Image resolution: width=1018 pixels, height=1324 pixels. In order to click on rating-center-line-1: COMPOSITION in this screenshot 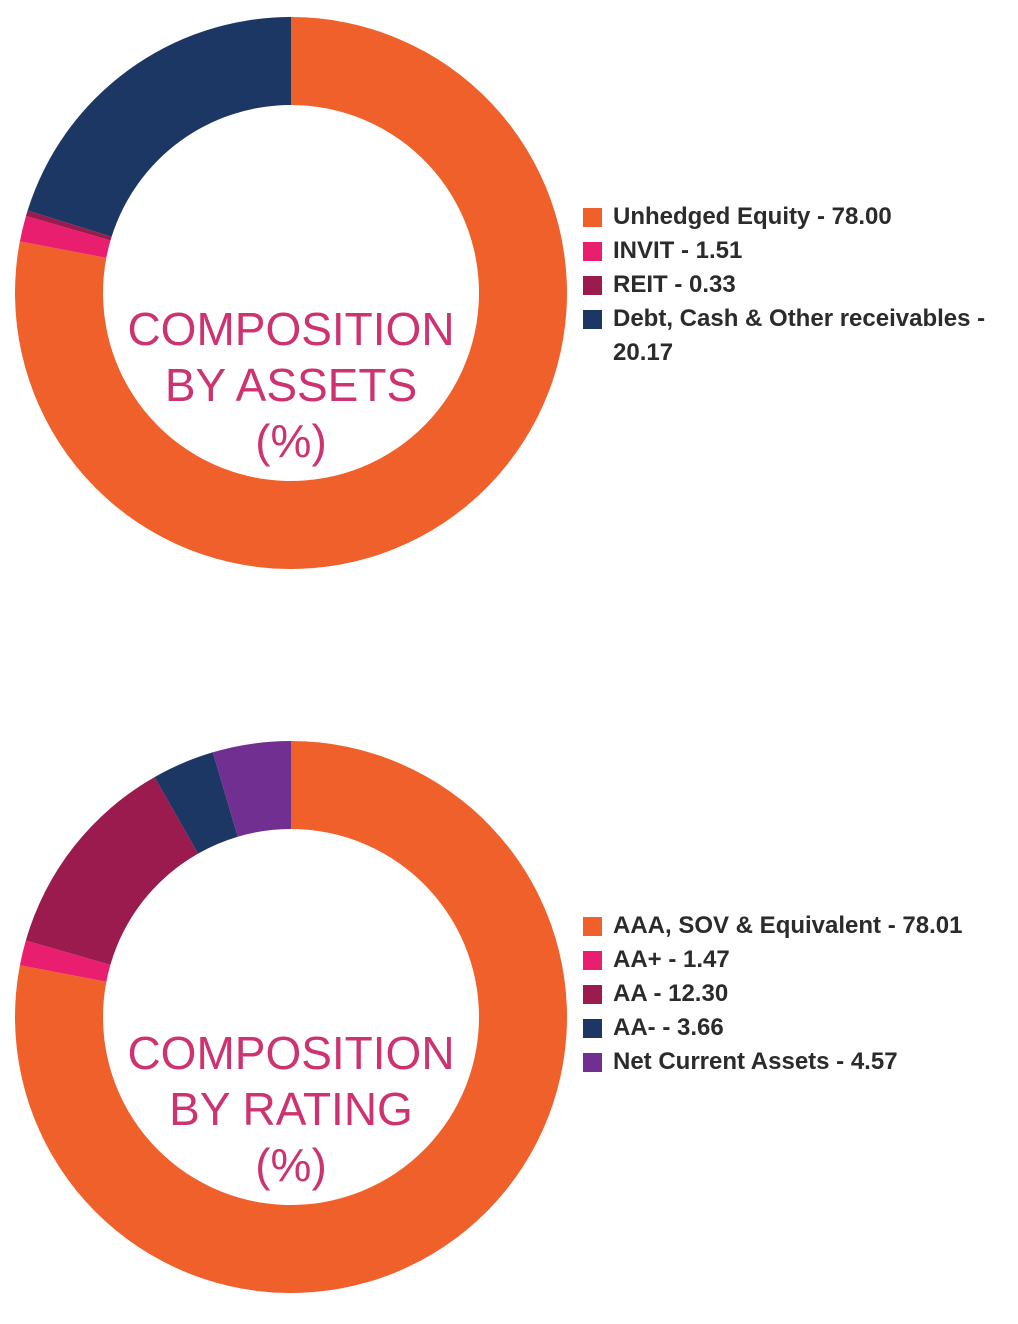, I will do `click(291, 1053)`.